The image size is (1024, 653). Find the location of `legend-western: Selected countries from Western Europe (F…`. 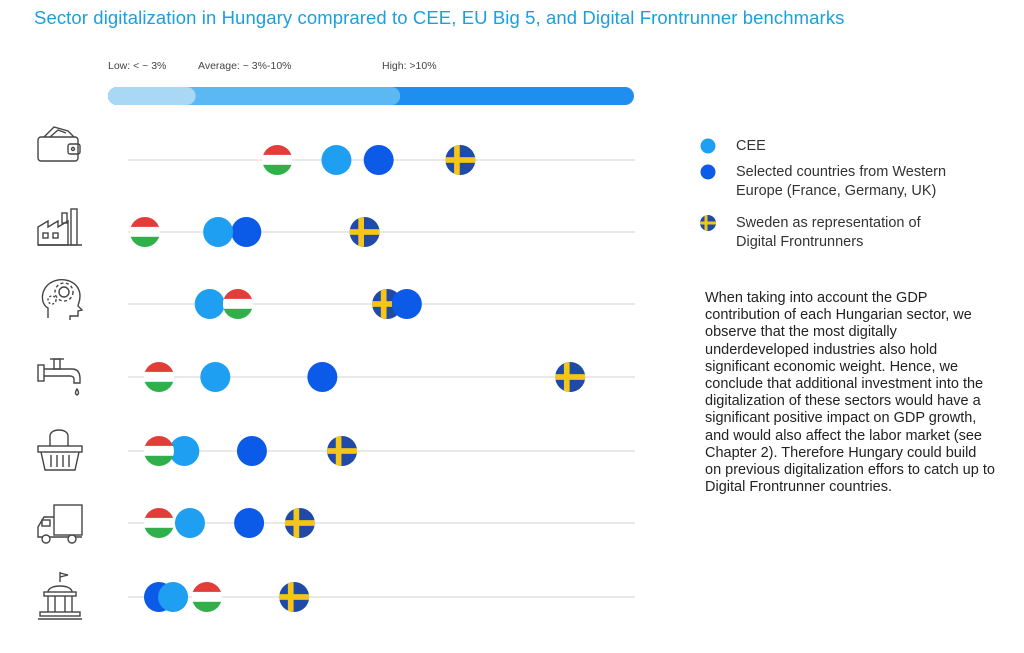

legend-western: Selected countries from Western Europe (F… is located at coordinates (853, 182).